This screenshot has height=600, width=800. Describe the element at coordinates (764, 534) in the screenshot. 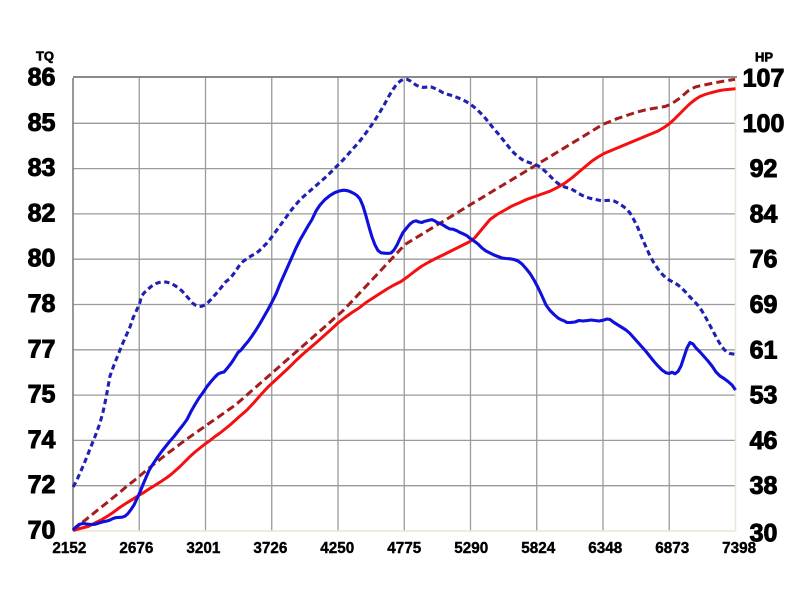

I see `svg-text: 30` at that location.